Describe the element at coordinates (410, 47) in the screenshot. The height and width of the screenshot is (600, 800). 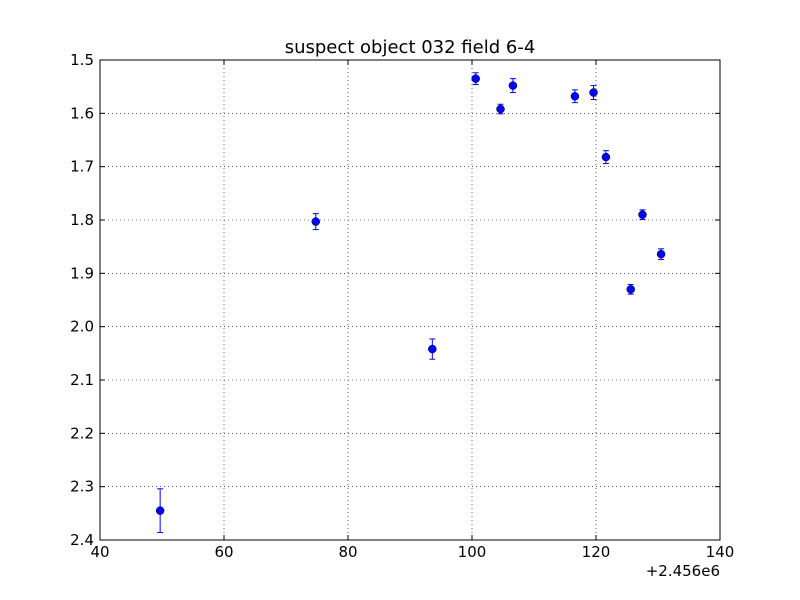
I see `chart-title: suspect object 032 field 6-4` at that location.